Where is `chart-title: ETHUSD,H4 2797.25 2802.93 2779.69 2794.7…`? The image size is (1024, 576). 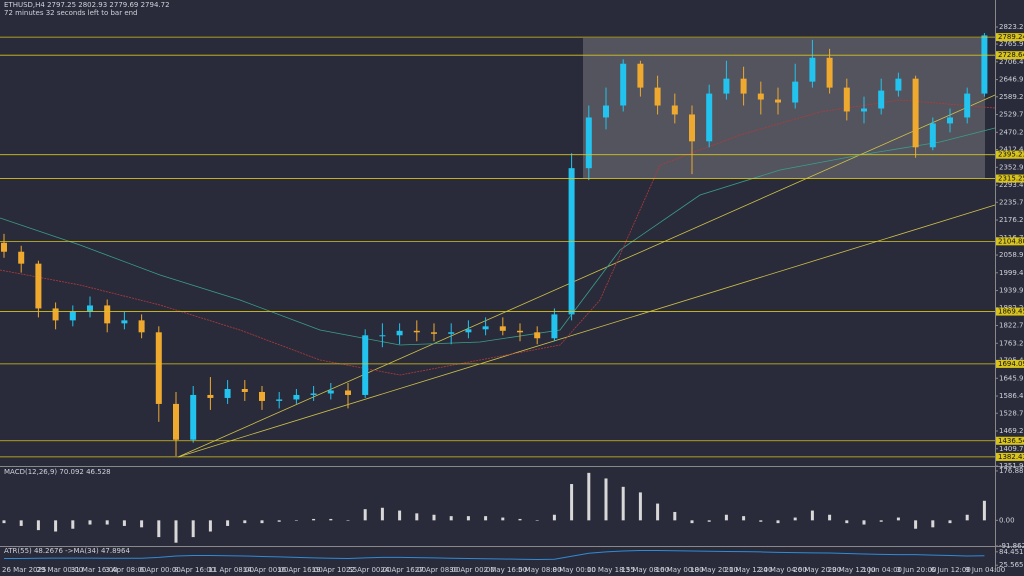 chart-title: ETHUSD,H4 2797.25 2802.93 2779.69 2794.7… is located at coordinates (87, 5).